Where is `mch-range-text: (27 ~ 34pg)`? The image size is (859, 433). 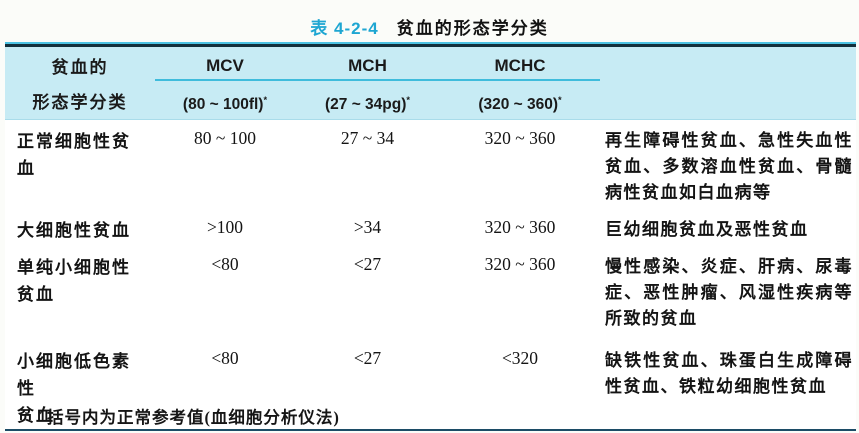 mch-range-text: (27 ~ 34pg) is located at coordinates (365, 105).